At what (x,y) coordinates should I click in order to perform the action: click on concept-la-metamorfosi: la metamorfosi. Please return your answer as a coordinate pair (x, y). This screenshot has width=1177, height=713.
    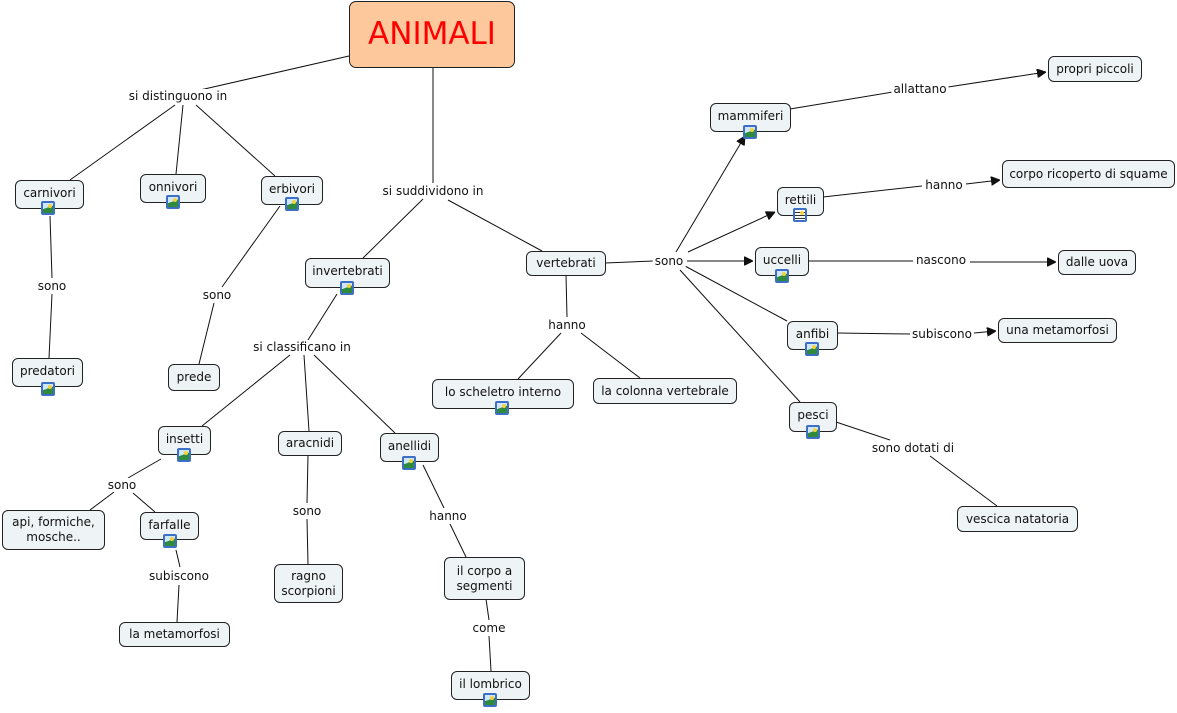
    Looking at the image, I should click on (174, 634).